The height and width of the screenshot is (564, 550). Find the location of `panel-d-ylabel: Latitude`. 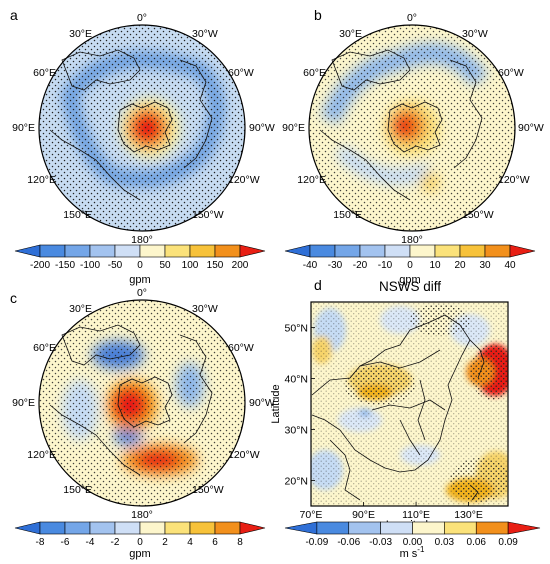

panel-d-ylabel: Latitude is located at coordinates (276, 403).